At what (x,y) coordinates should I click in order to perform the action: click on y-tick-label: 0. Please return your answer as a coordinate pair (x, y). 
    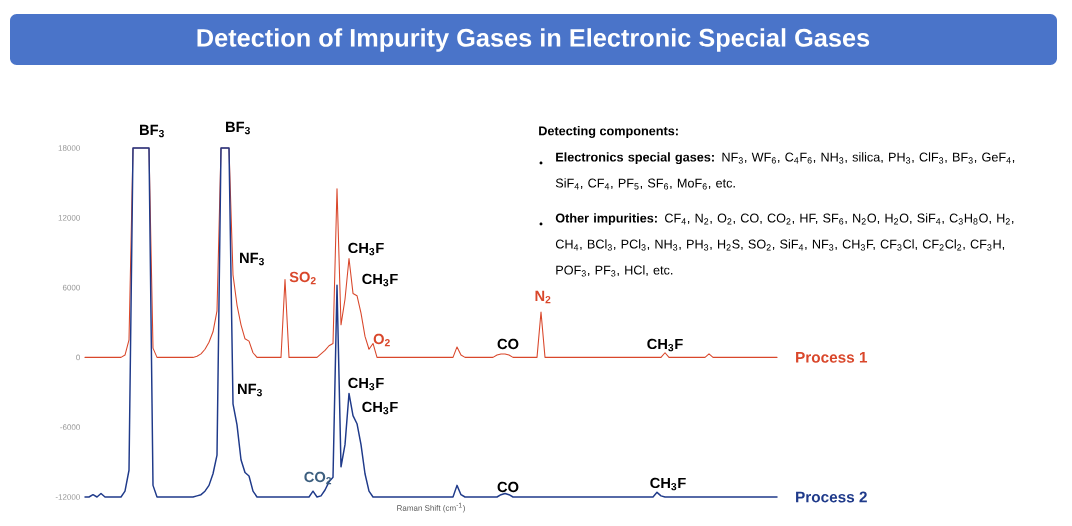
    Looking at the image, I should click on (78, 357).